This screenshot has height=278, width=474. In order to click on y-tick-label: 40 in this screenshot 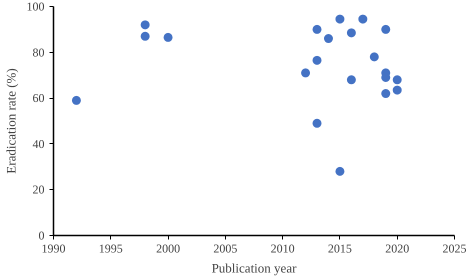, I will do `click(38, 143)`.